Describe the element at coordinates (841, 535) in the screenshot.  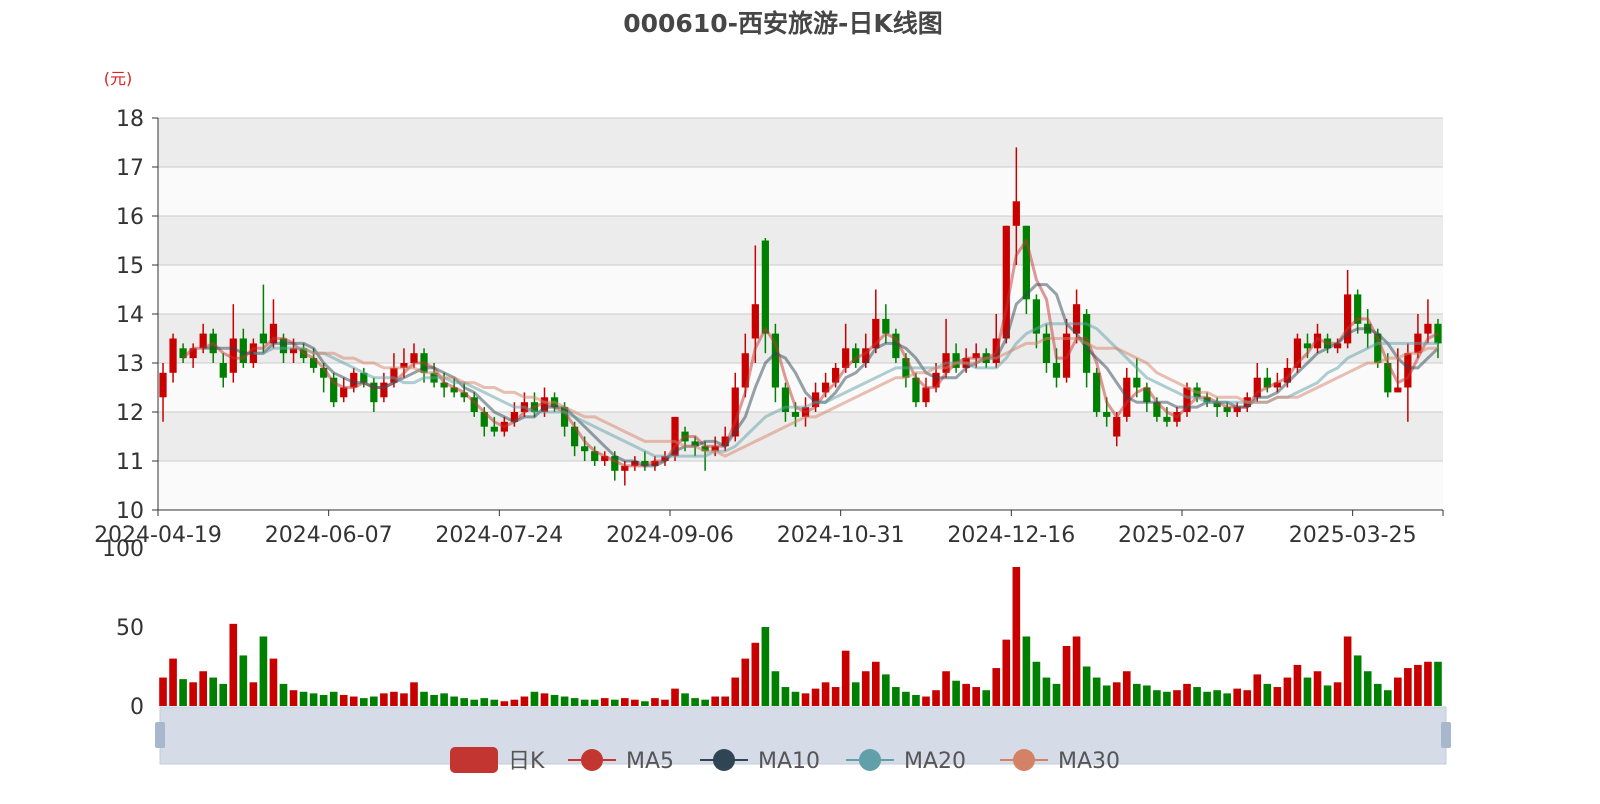
I see `x-tick-label: 2024-10-31` at that location.